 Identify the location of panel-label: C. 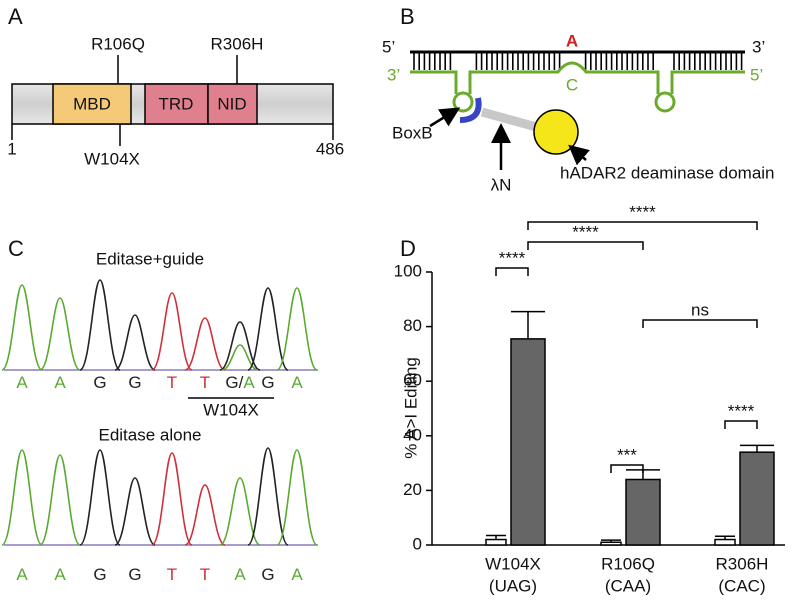
(16, 248).